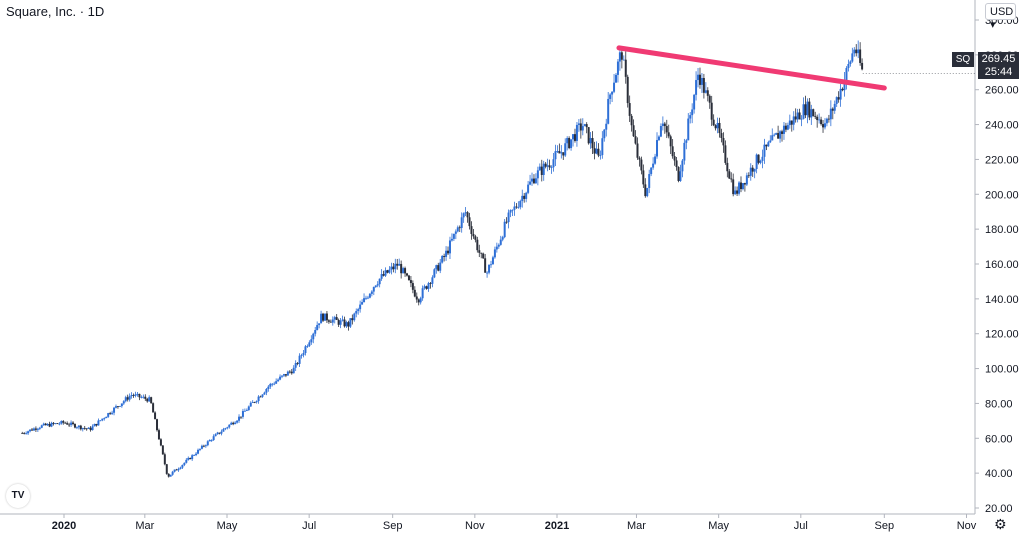  Describe the element at coordinates (636, 526) in the screenshot. I see `x-tick-label: Mar` at that location.